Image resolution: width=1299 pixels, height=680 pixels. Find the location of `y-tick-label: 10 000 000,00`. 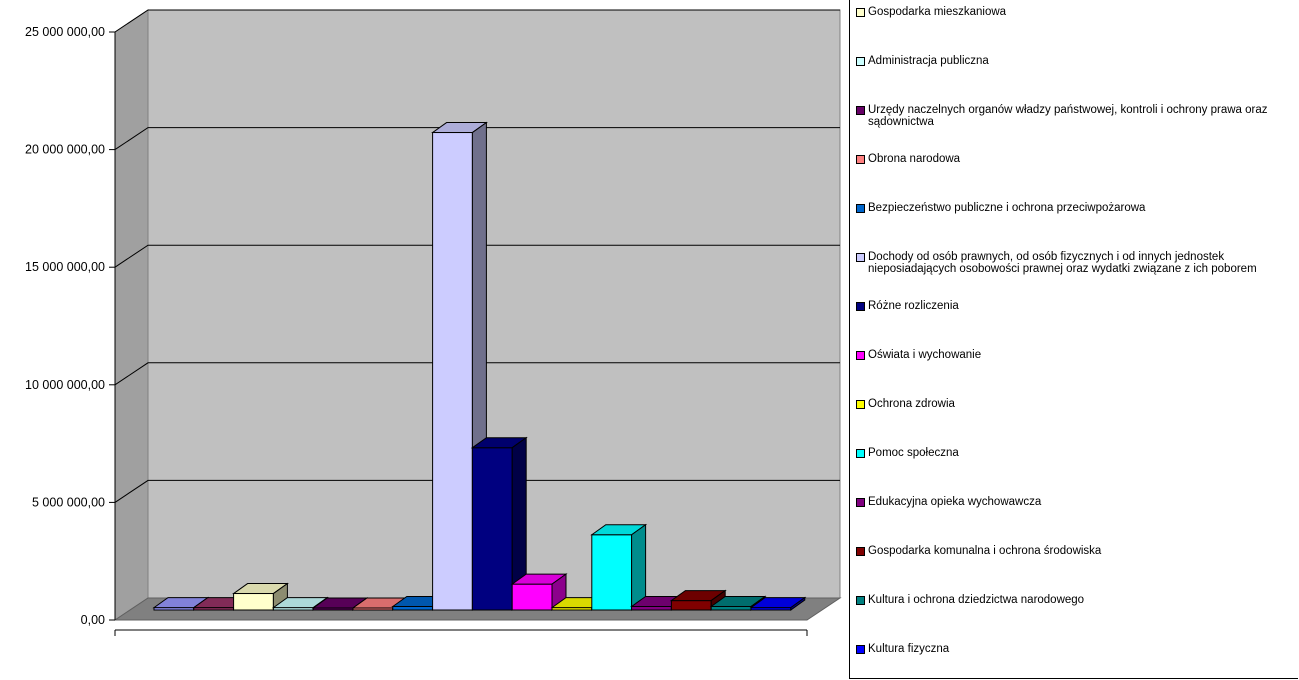

y-tick-label: 10 000 000,00 is located at coordinates (65, 385).